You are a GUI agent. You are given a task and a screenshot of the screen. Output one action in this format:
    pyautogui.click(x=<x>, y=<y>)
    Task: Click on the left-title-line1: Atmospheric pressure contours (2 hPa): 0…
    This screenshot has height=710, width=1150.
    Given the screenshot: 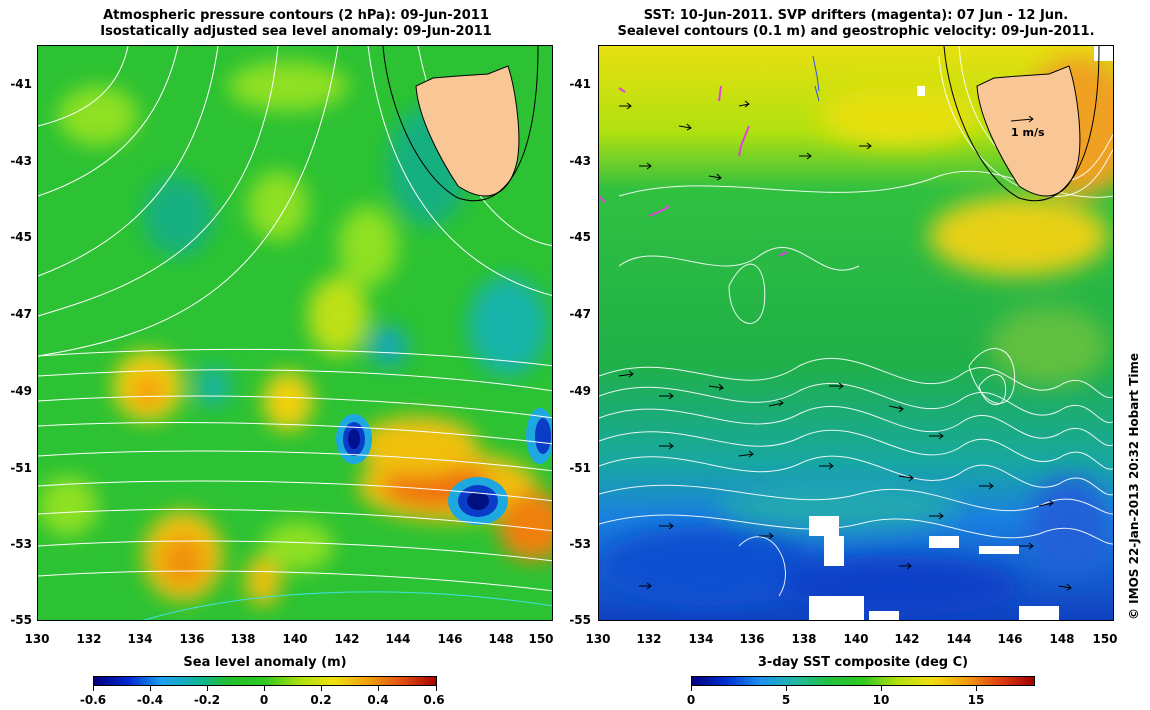 What is the action you would take?
    pyautogui.click(x=296, y=15)
    